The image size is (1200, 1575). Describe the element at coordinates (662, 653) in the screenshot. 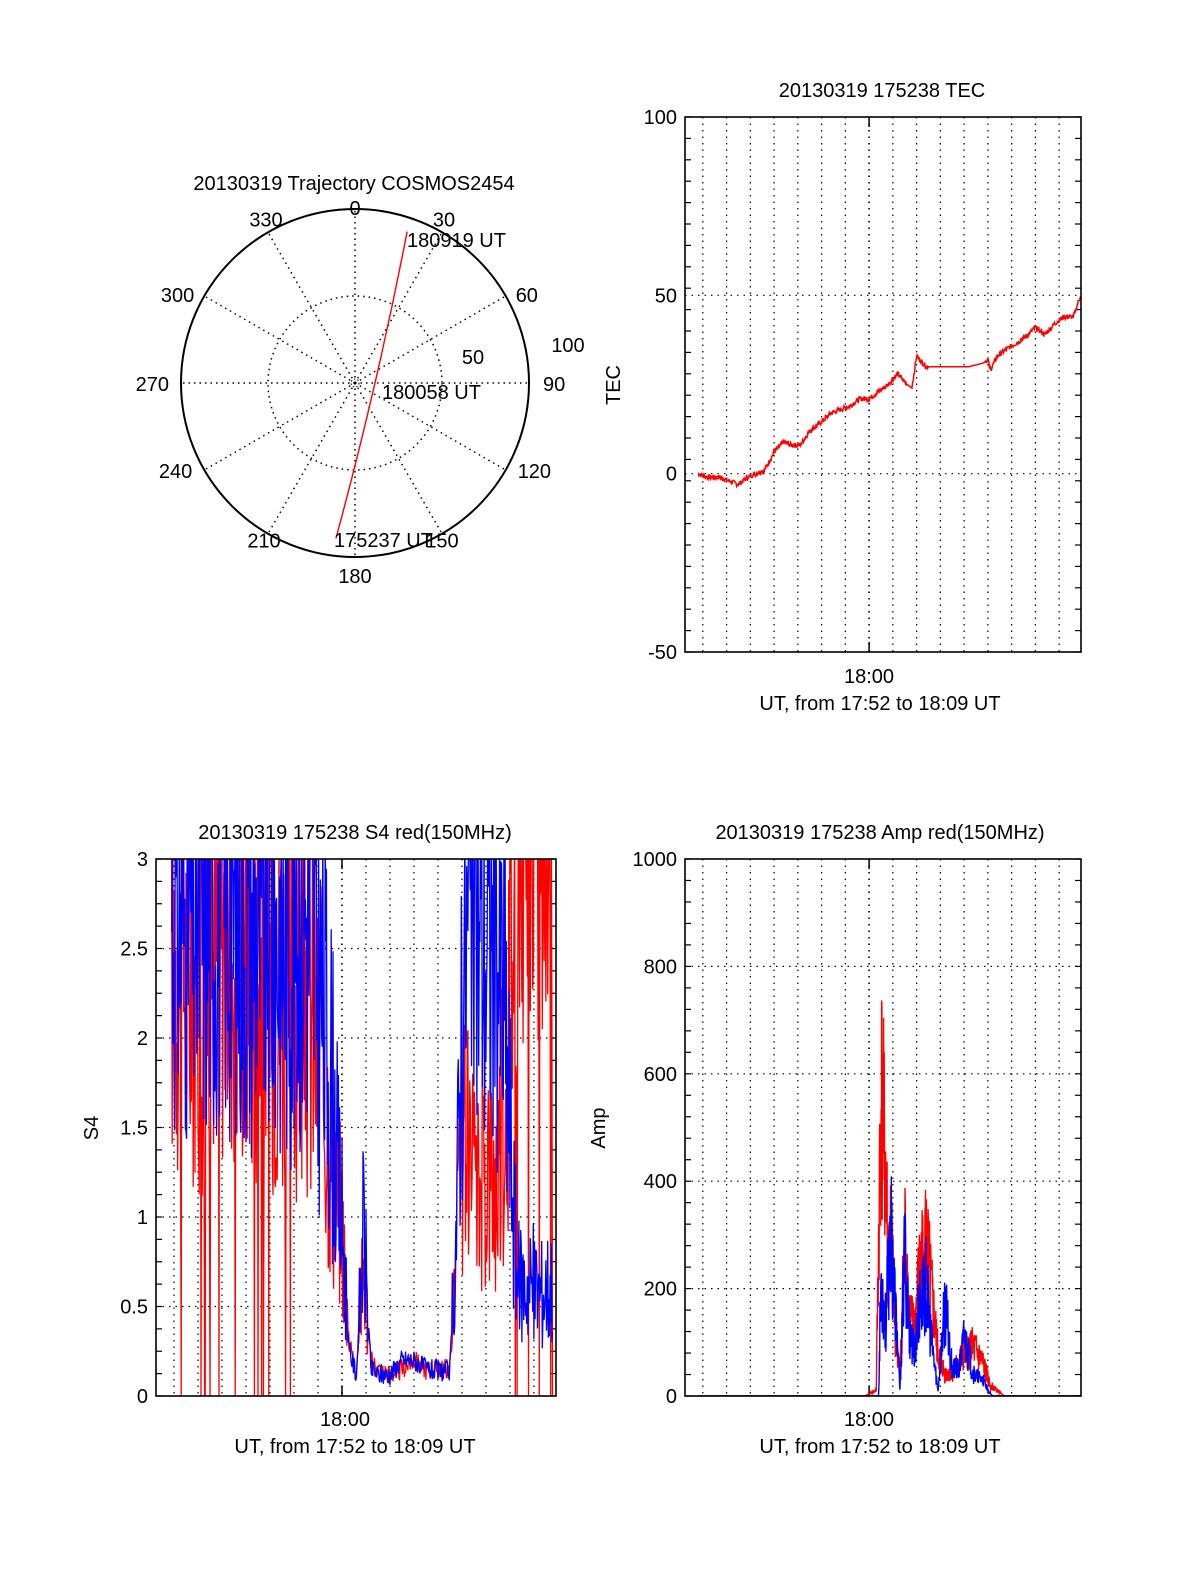

I see `tec-ytick-label: -50` at that location.